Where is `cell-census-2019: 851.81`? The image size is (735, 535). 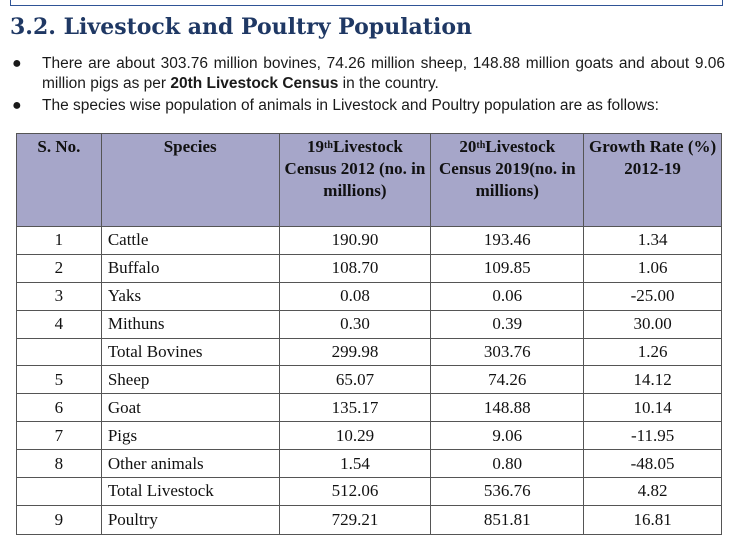
cell-census-2019: 851.81 is located at coordinates (507, 519).